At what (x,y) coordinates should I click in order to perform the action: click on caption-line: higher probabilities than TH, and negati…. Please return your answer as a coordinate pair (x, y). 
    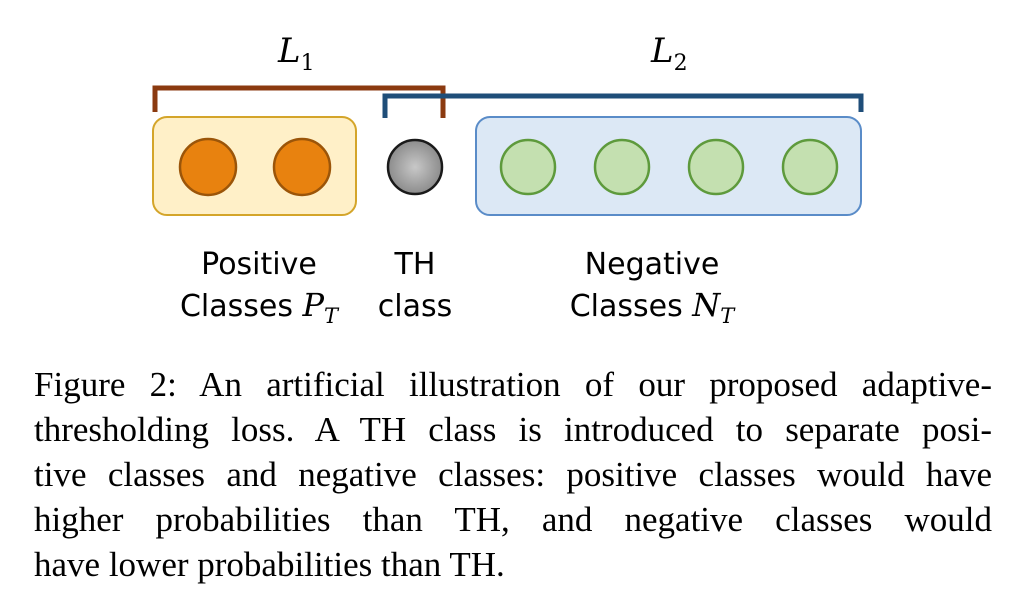
    Looking at the image, I should click on (513, 519).